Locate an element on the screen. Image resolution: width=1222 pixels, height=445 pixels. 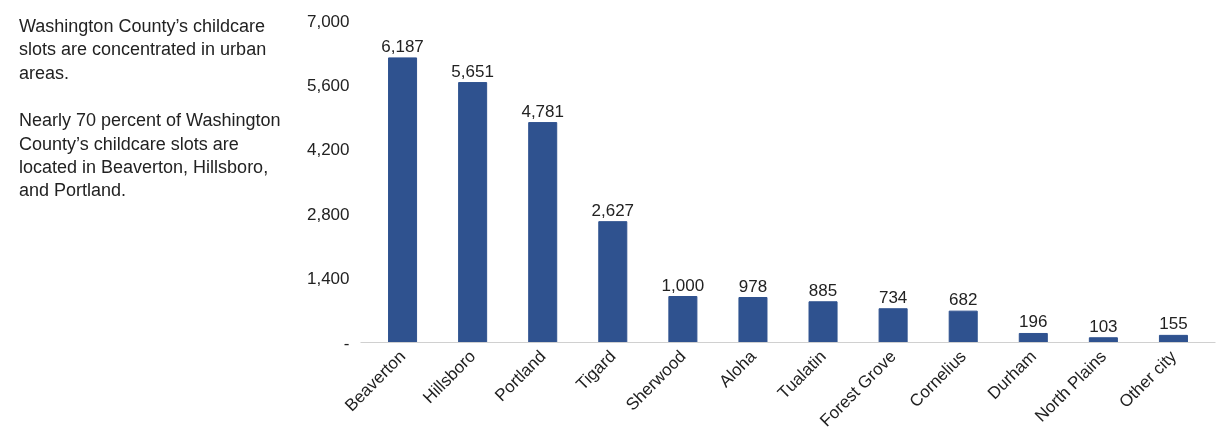
y-tick-label: 1,400 is located at coordinates (328, 279).